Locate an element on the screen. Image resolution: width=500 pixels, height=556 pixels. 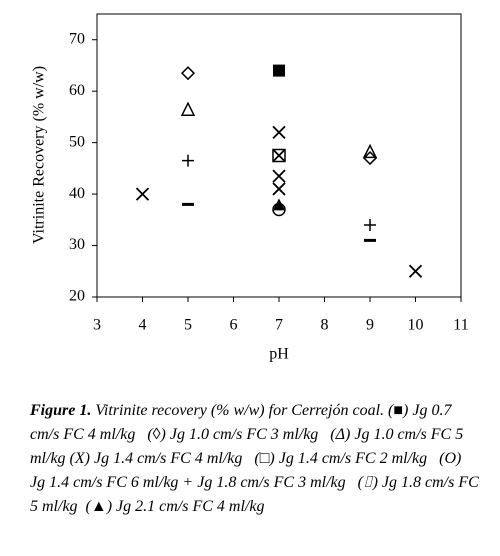
x-axis-label: pH is located at coordinates (279, 354).